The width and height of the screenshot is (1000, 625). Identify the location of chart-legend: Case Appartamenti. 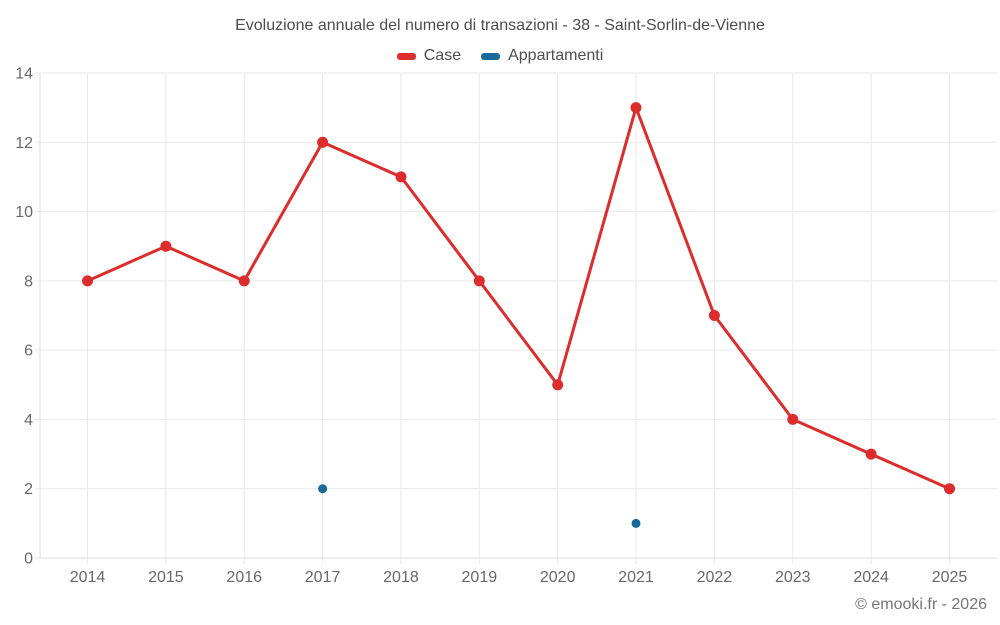
(500, 56).